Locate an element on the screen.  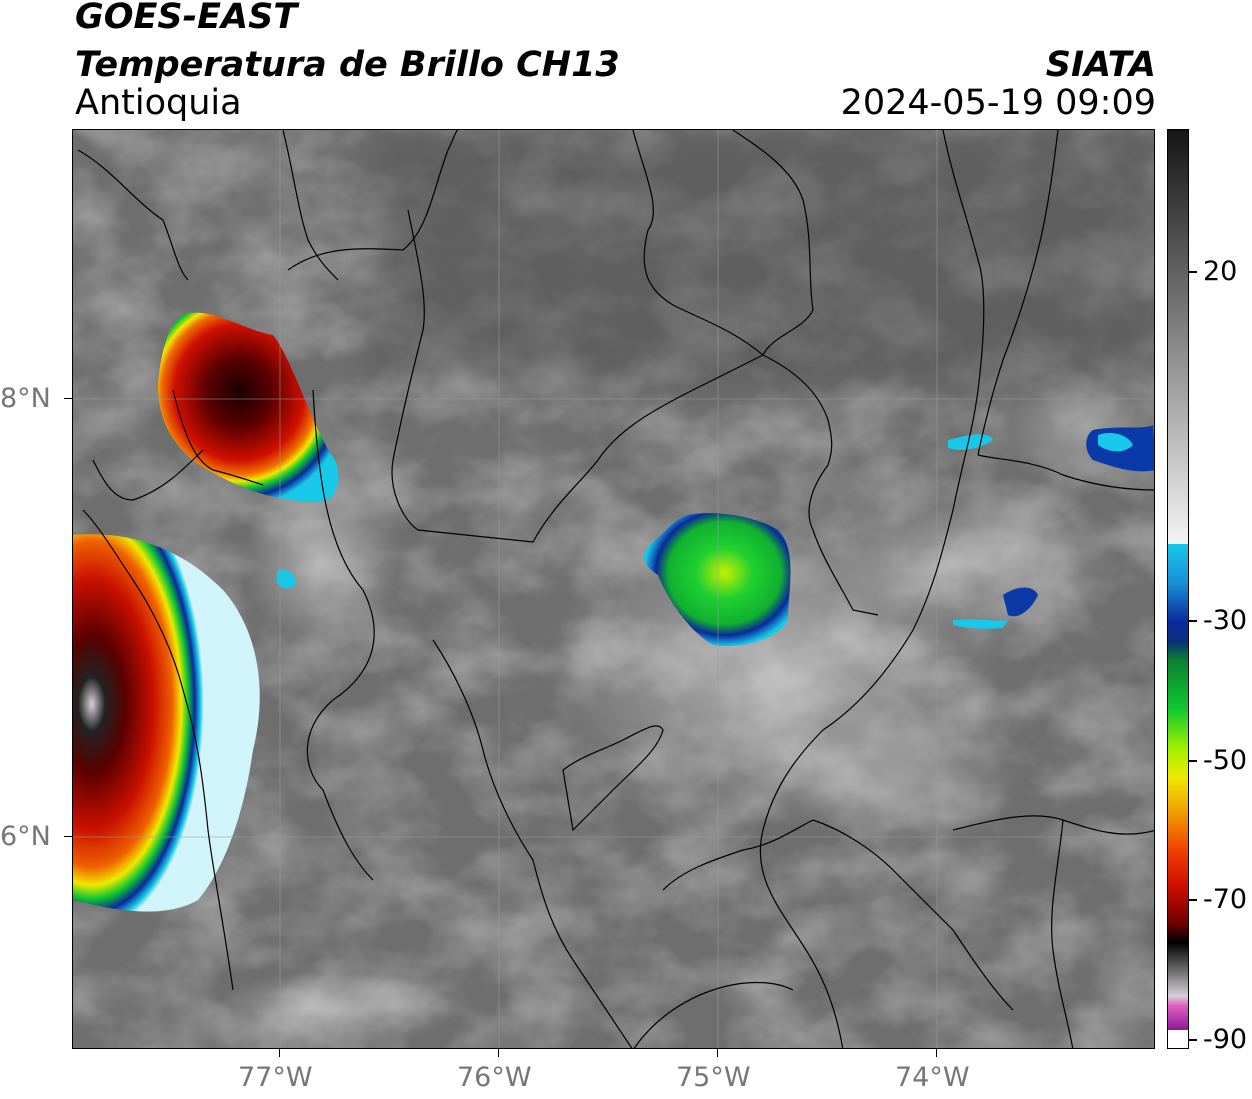
product-title: Temperatura de Brillo CH13 is located at coordinates (347, 65).